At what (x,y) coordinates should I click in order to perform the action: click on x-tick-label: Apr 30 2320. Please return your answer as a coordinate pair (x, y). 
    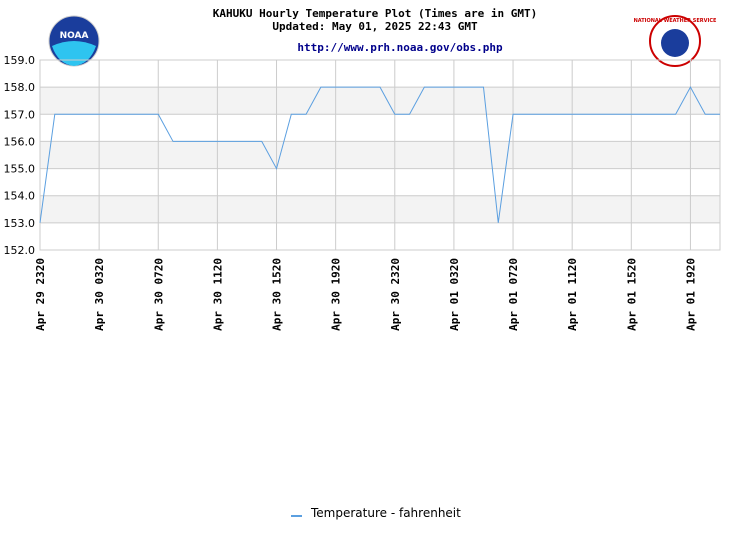
    Looking at the image, I should click on (395, 294).